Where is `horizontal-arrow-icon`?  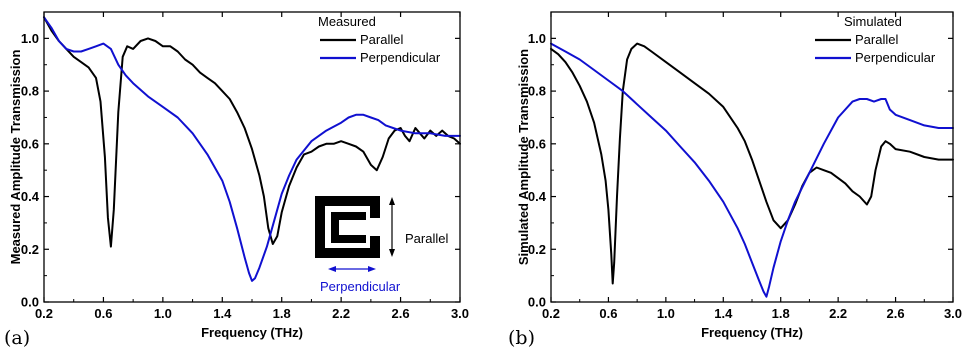
horizontal-arrow-icon is located at coordinates (352, 269).